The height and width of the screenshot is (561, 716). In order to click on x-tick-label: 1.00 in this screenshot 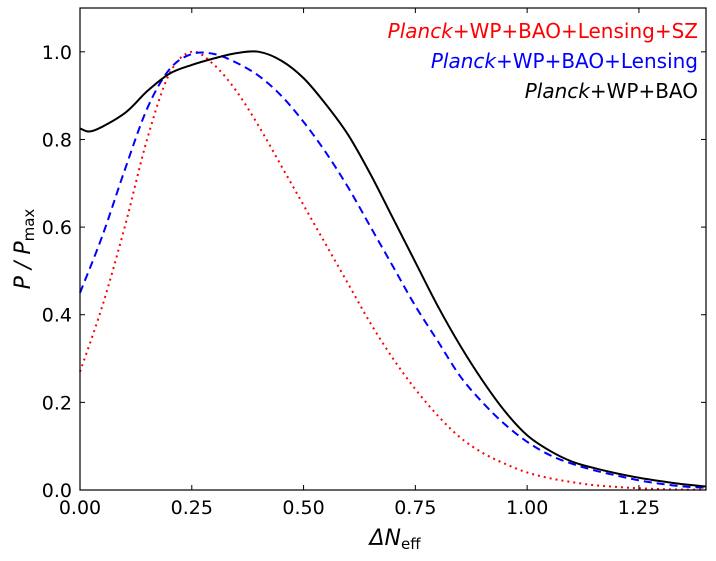, I will do `click(527, 508)`.